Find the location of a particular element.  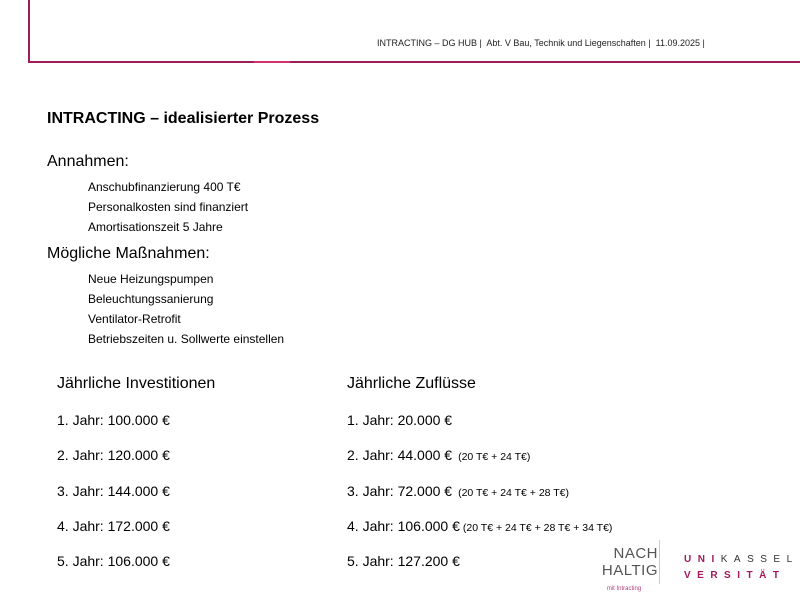

investment-row: 2. Jahr: 120.000 € is located at coordinates (113, 455).